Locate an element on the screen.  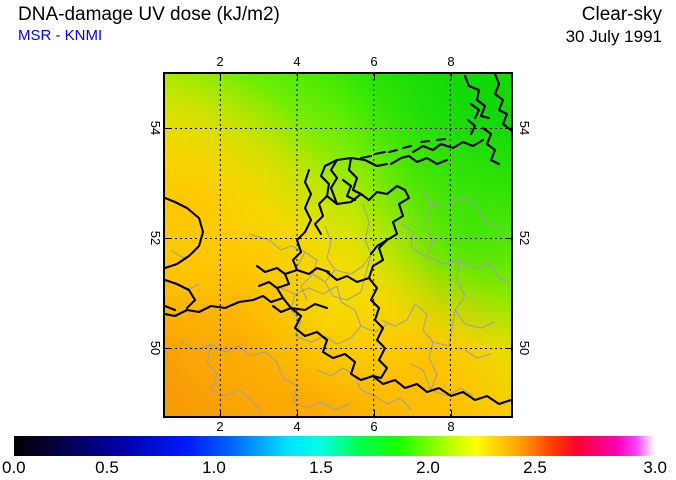
x-axis-label-bottom-3: 8 is located at coordinates (451, 426).